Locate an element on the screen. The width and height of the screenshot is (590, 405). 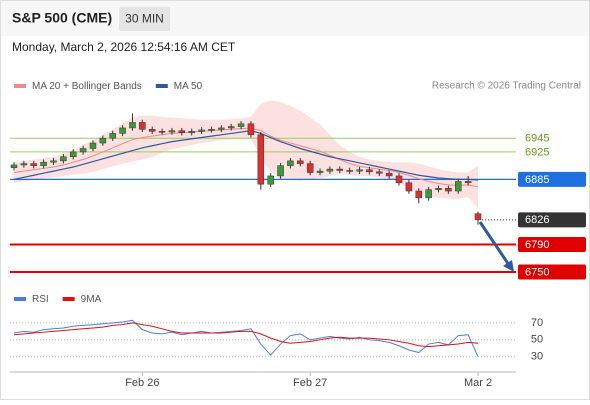
timeframe-box is located at coordinates (144, 19).